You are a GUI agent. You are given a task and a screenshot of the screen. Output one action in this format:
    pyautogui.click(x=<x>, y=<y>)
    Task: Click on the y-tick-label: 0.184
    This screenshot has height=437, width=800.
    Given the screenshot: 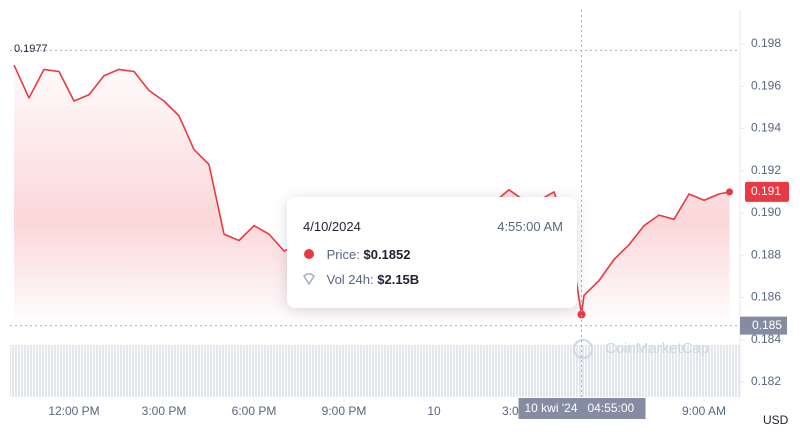 What is the action you would take?
    pyautogui.click(x=766, y=339)
    